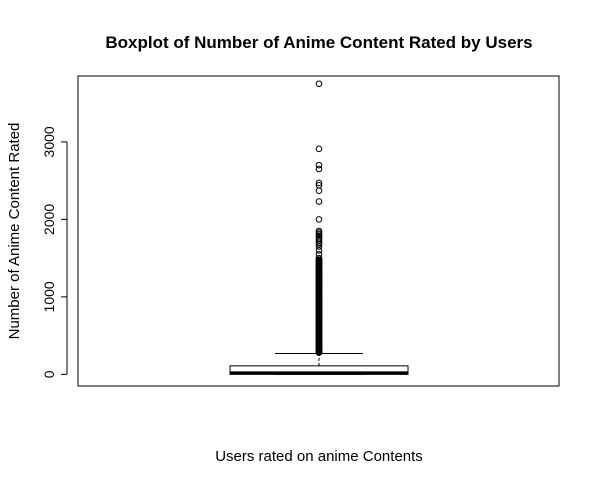  Describe the element at coordinates (49, 219) in the screenshot. I see `y-tick-label: 2000` at that location.